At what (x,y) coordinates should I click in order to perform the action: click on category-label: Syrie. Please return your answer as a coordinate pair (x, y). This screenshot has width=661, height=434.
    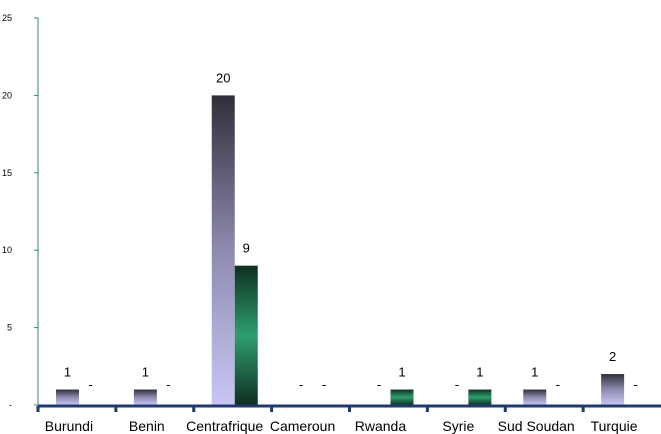
    Looking at the image, I should click on (458, 426).